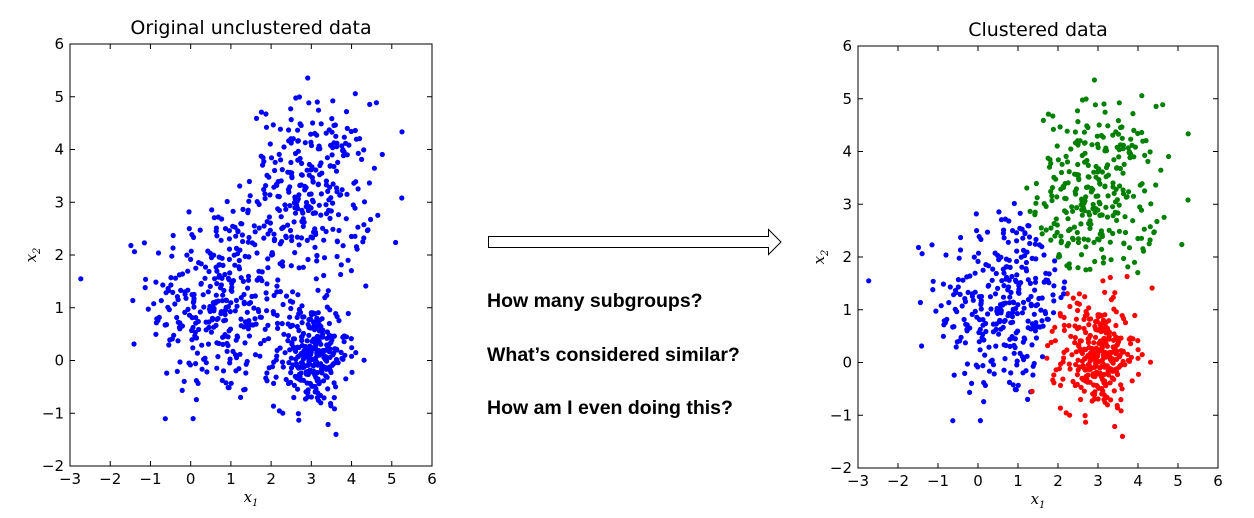  Describe the element at coordinates (59, 44) in the screenshot. I see `y-tick-label: 6` at that location.